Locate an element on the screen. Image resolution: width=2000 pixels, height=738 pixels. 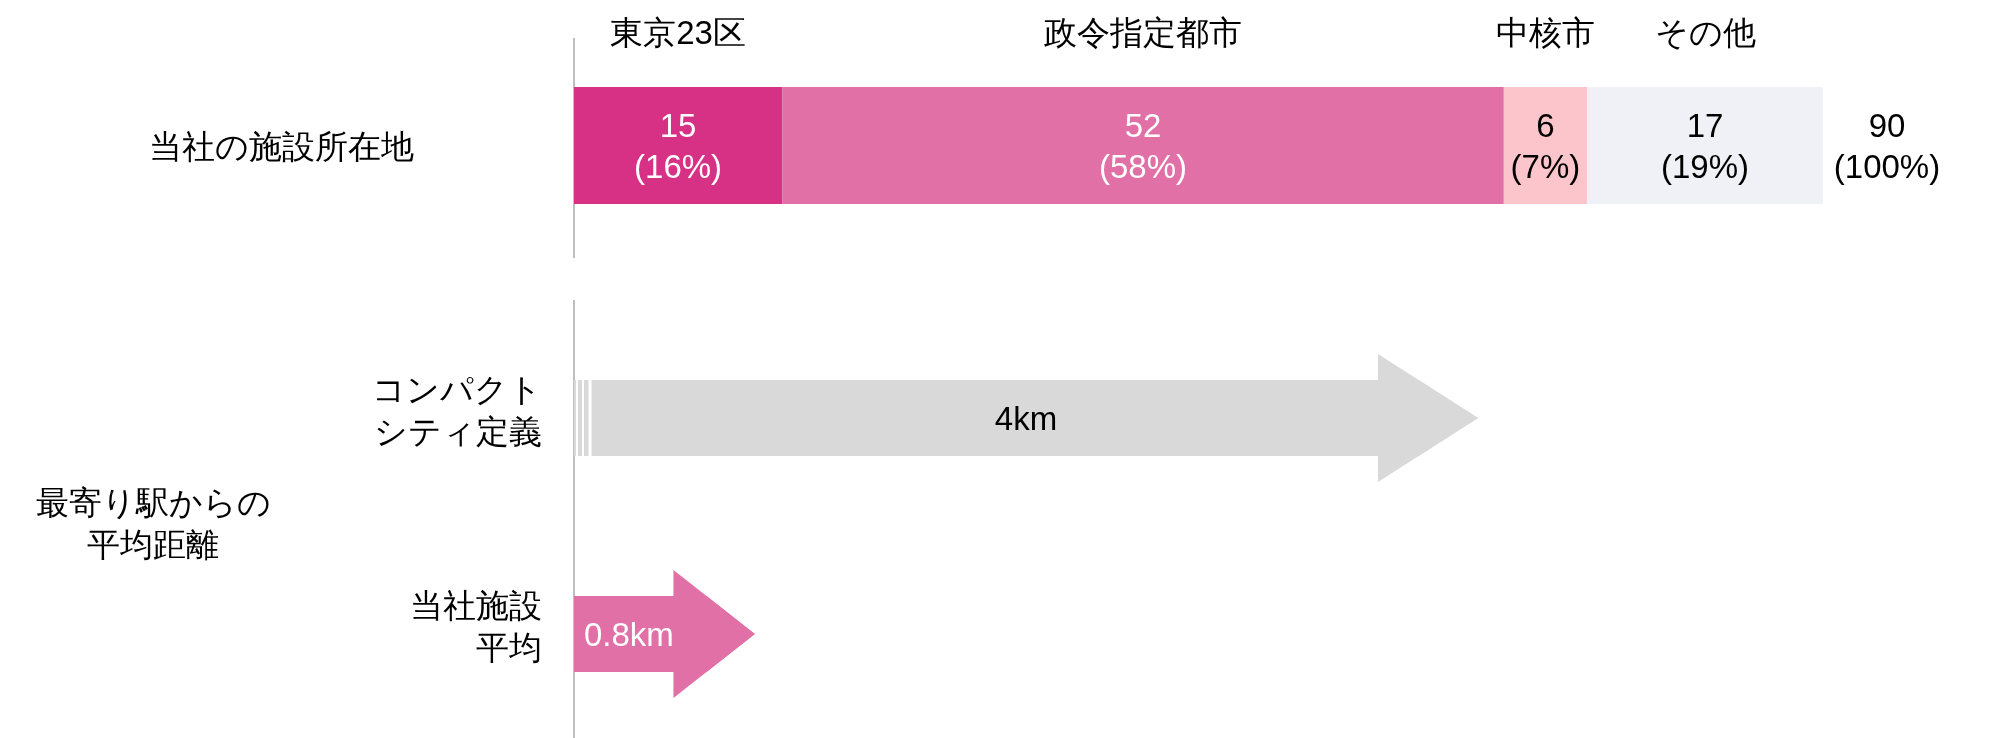
series-label: その他 is located at coordinates (1705, 32).